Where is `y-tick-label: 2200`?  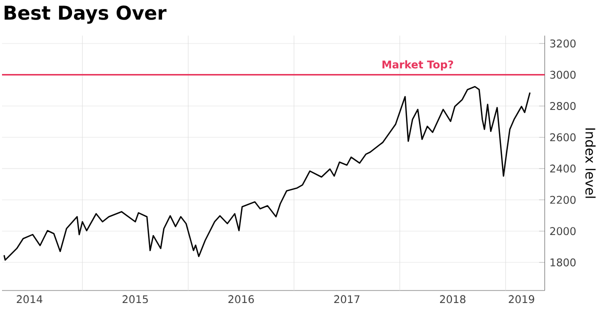 y-tick-label: 2200 is located at coordinates (563, 200).